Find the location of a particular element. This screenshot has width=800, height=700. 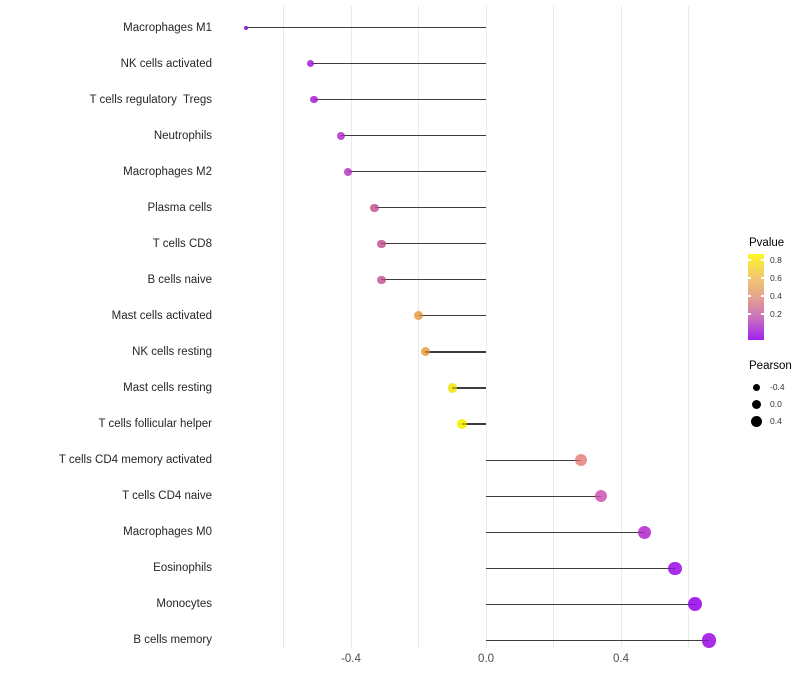

y-axis-label: Monocytes is located at coordinates (184, 604).